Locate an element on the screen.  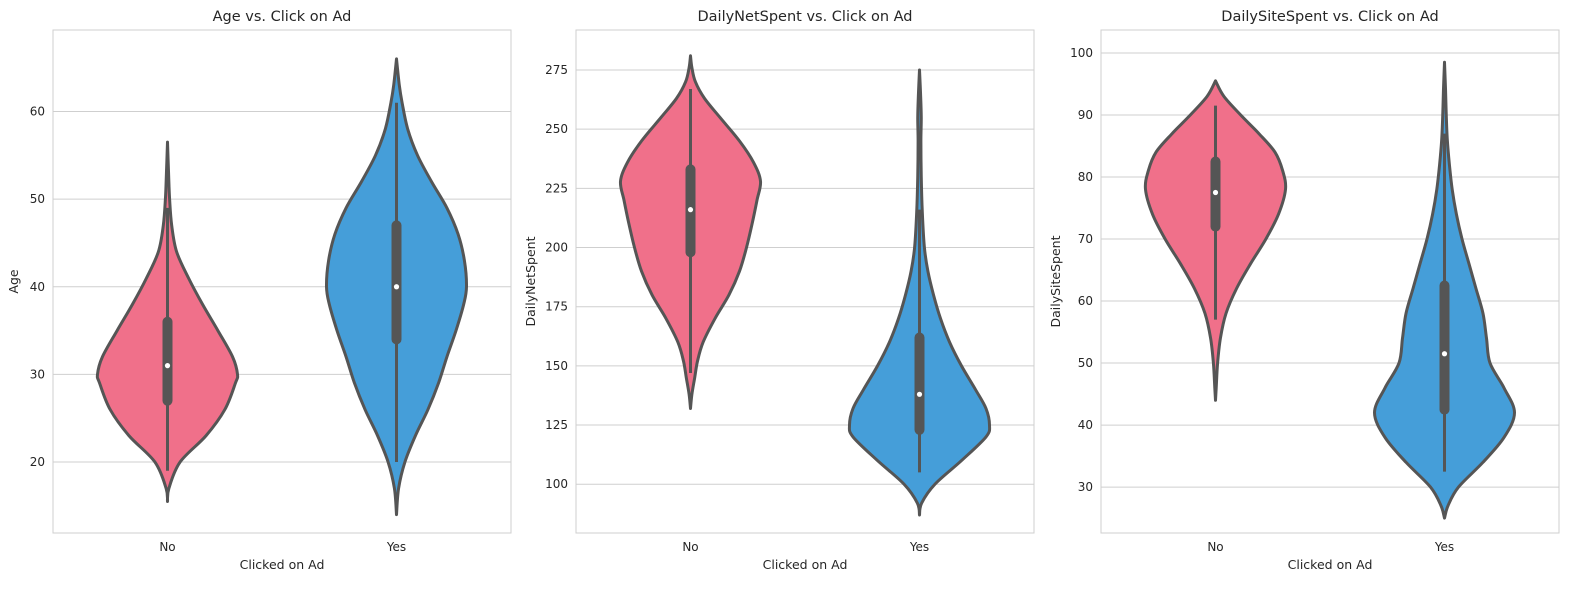
chart-title: DailySiteSpent vs. Click on Ad is located at coordinates (1329, 17).